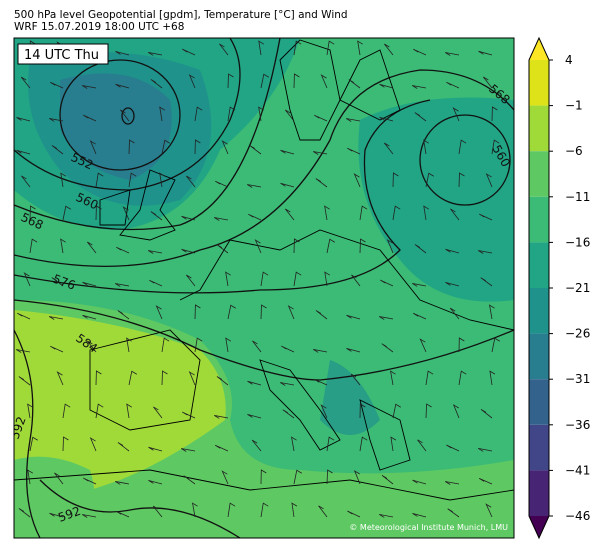 The width and height of the screenshot is (603, 556). Describe the element at coordinates (428, 527) in the screenshot. I see `credit: © Meteorological Institute Munich, LMU` at that location.